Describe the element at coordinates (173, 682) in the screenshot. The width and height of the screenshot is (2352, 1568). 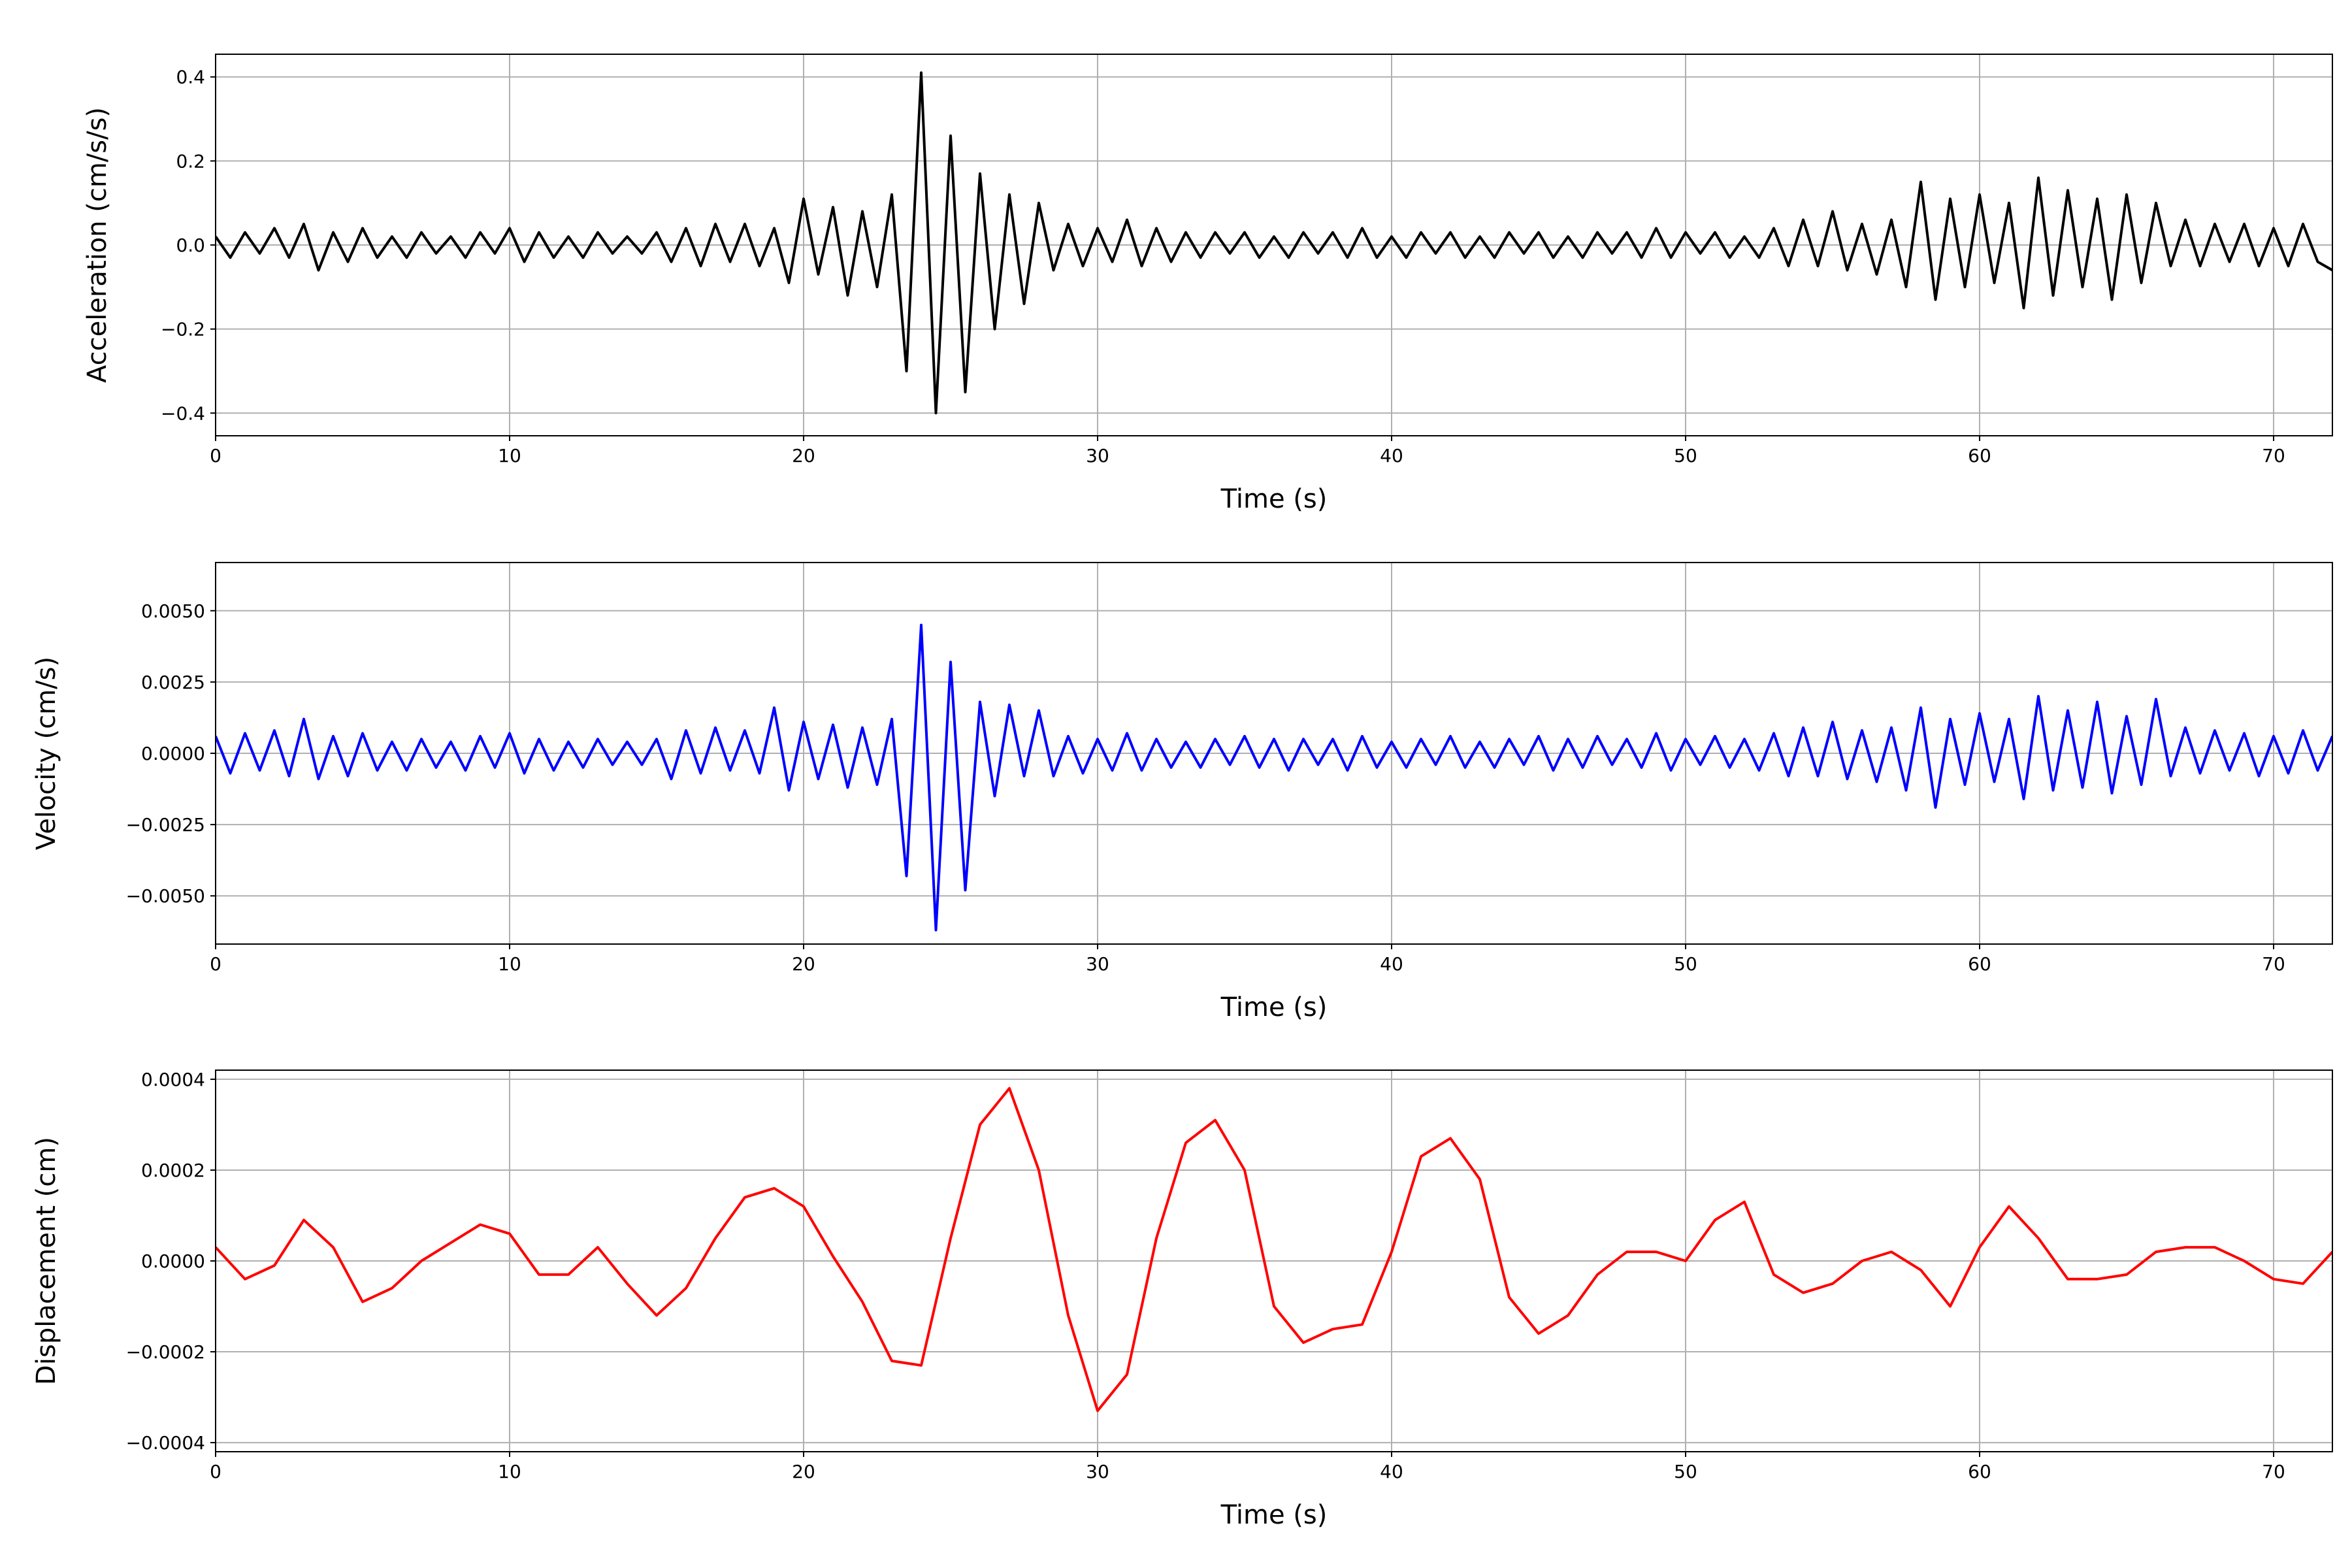
I see `y-tick-label: 0.0025` at that location.